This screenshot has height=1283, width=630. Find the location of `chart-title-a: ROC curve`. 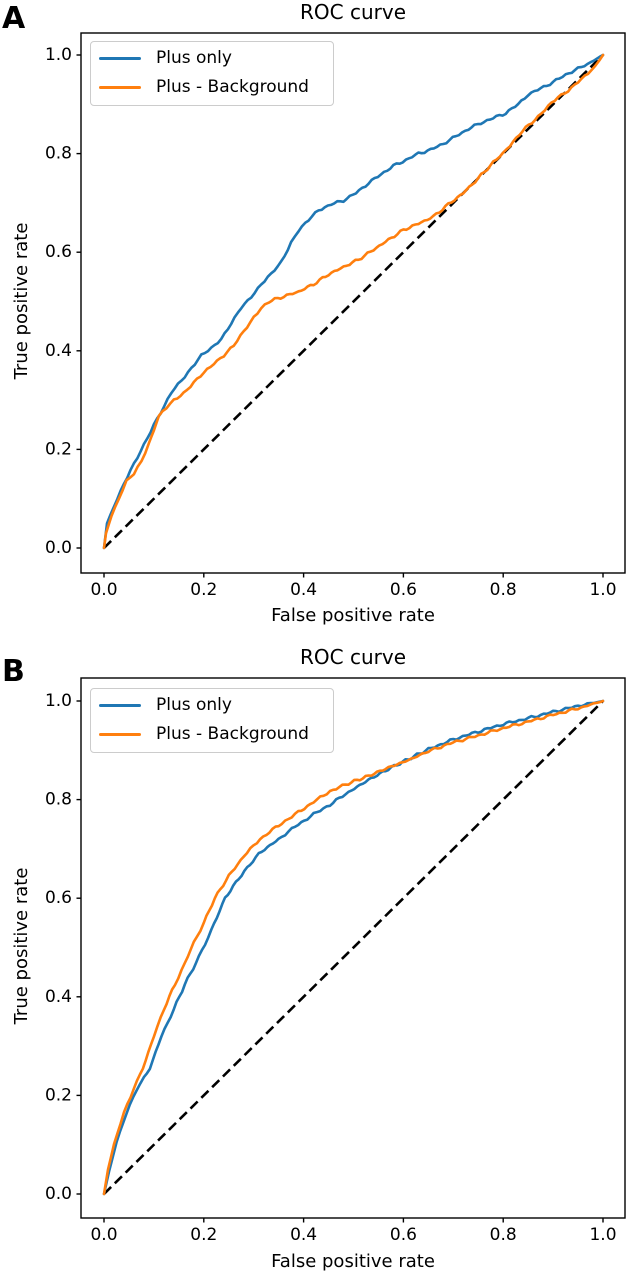

chart-title-a: ROC curve is located at coordinates (353, 12).